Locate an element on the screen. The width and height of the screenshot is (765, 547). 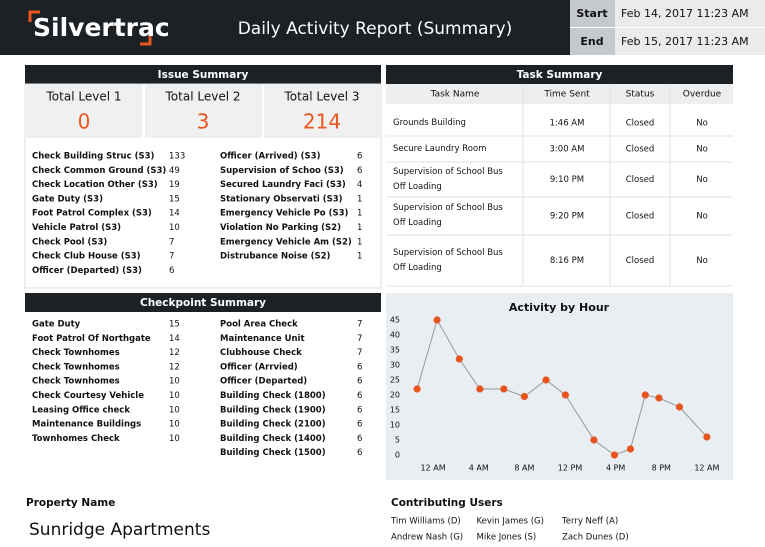
user-name: Terry Neff (A) is located at coordinates (589, 522).